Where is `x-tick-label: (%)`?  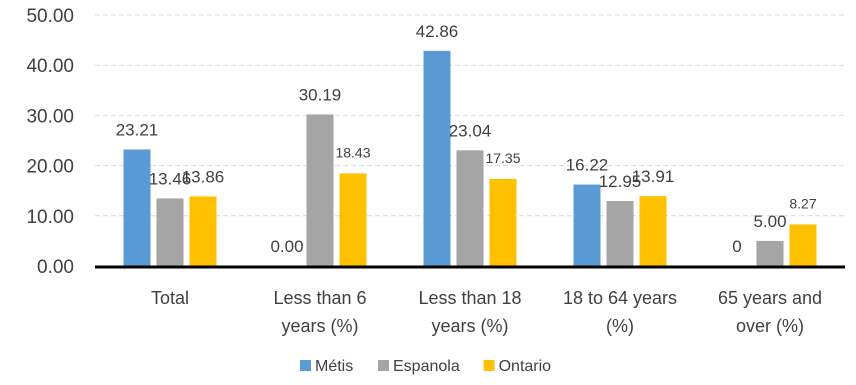
x-tick-label: (%) is located at coordinates (620, 326).